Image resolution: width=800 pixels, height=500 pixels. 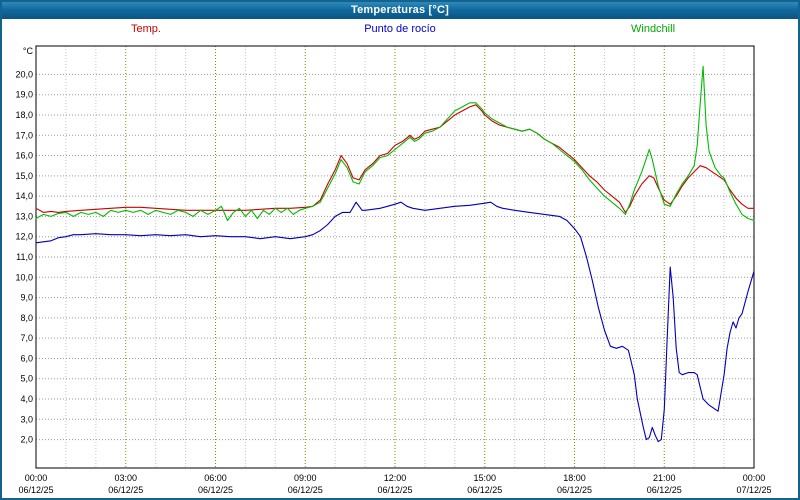 I want to click on y-tick-label: 5,0, so click(x=26, y=379).